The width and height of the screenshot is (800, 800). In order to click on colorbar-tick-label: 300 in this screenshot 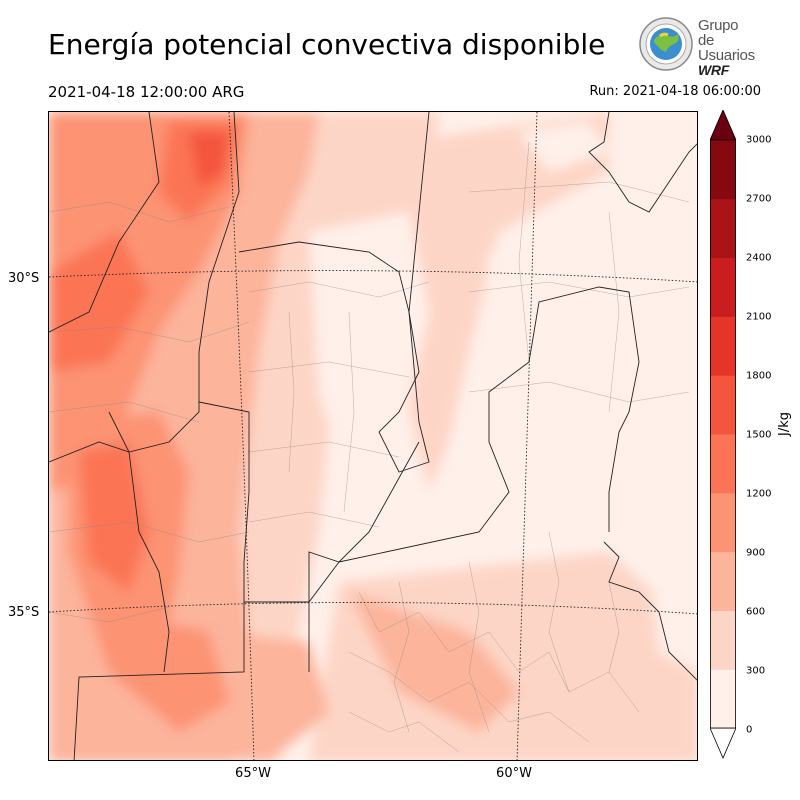, I will do `click(756, 671)`.